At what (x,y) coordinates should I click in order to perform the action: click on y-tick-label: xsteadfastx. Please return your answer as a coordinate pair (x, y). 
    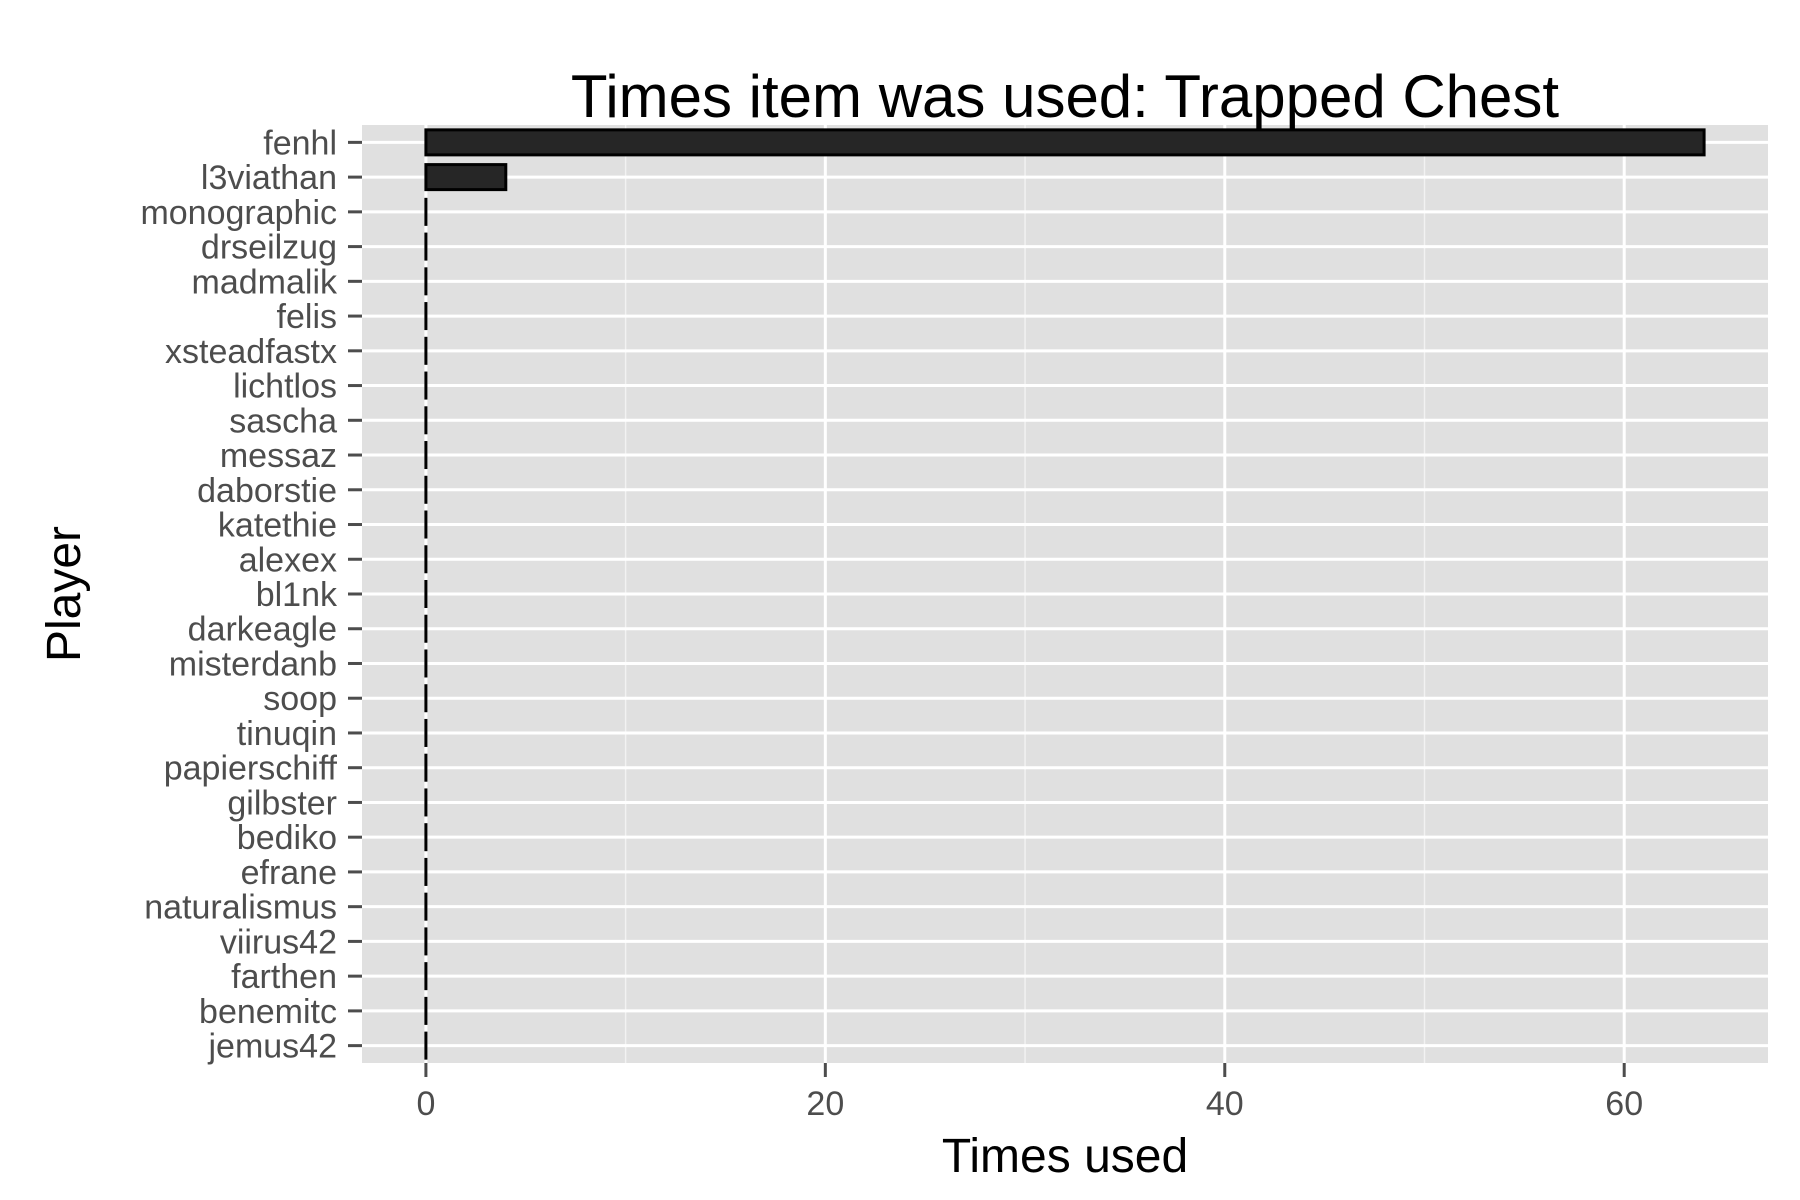
    Looking at the image, I should click on (251, 352).